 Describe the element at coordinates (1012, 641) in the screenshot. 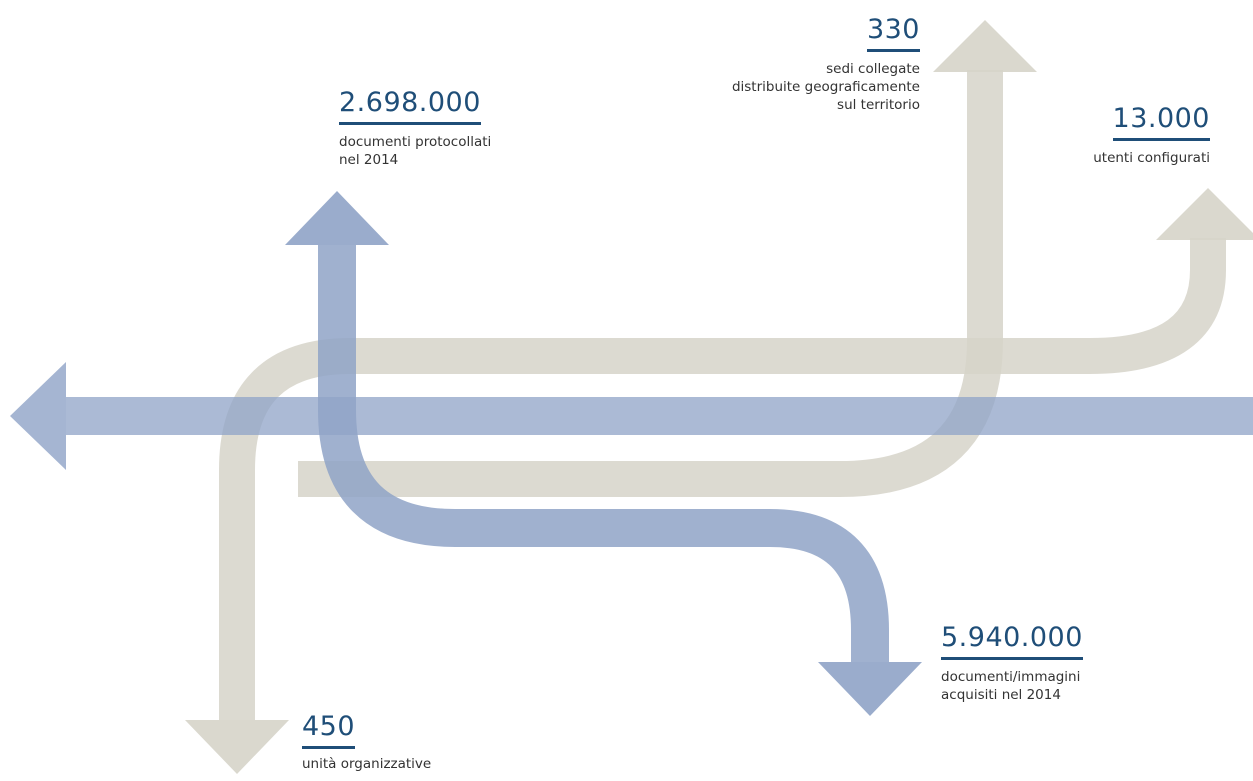

I see `stat-value: 5.940.000` at that location.